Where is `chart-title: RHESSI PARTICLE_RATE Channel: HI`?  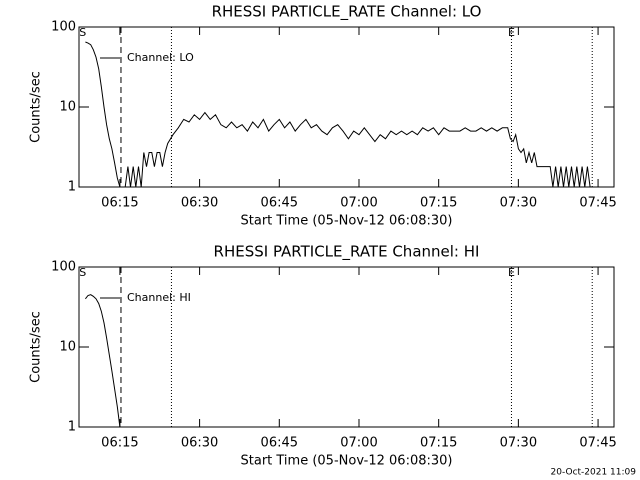 chart-title: RHESSI PARTICLE_RATE Channel: HI is located at coordinates (347, 252).